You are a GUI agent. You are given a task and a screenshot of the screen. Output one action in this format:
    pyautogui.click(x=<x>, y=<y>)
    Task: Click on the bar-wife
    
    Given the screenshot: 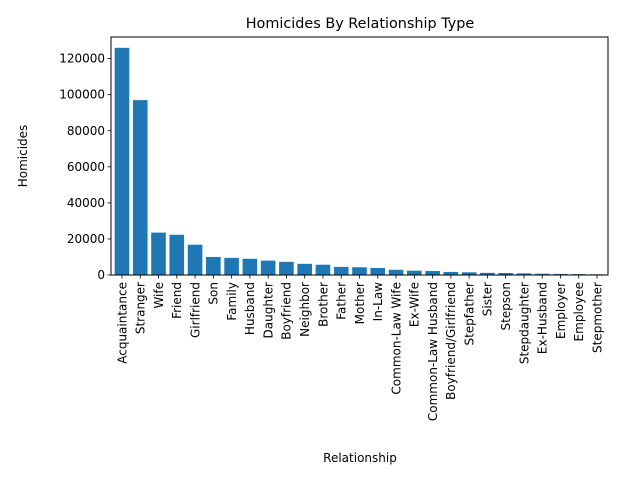 What is the action you would take?
    pyautogui.click(x=158, y=253)
    